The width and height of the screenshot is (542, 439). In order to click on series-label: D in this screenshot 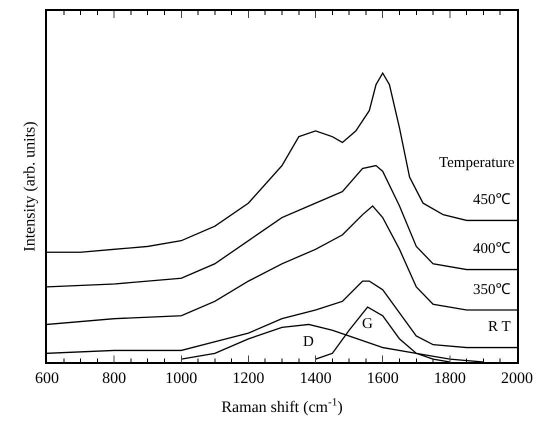, I will do `click(308, 342)`.